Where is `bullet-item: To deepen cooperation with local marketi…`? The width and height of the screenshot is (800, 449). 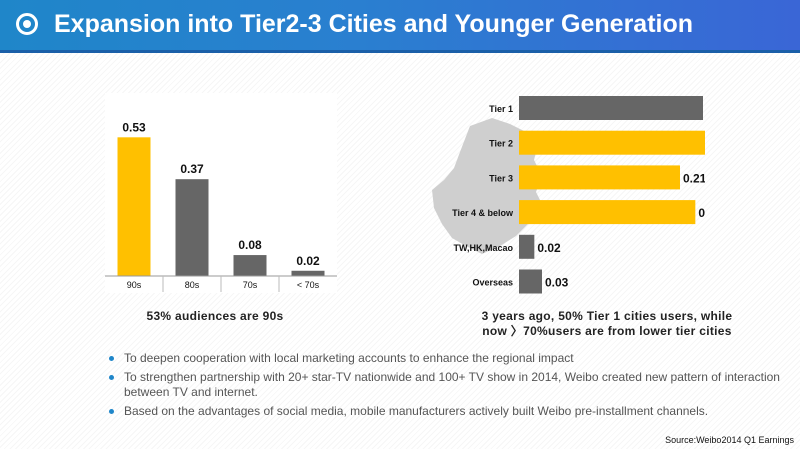 bullet-item: To deepen cooperation with local marketi… is located at coordinates (444, 358).